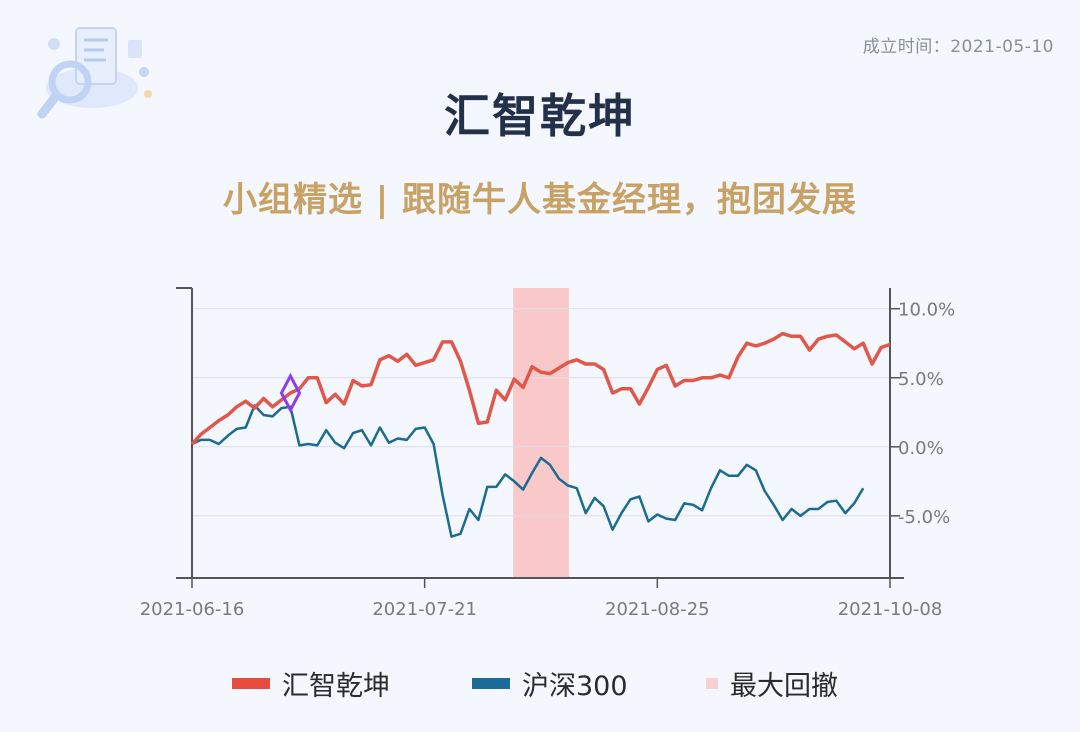 The width and height of the screenshot is (1080, 732). What do you see at coordinates (784, 686) in the screenshot?
I see `legend-label-drawdown: 最大回撤` at bounding box center [784, 686].